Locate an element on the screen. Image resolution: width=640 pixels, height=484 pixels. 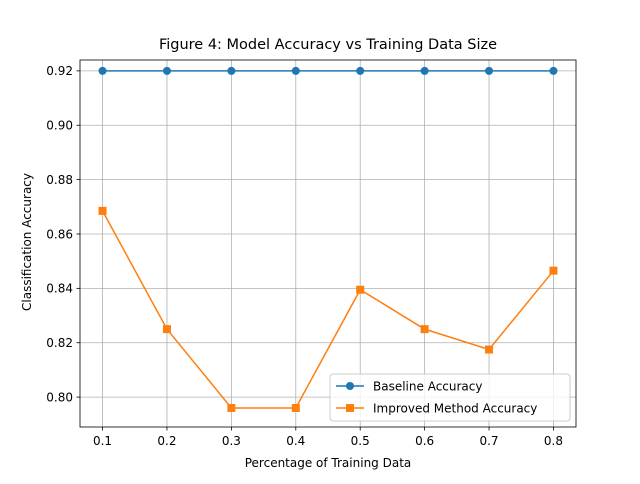
legend-box is located at coordinates (450, 397).